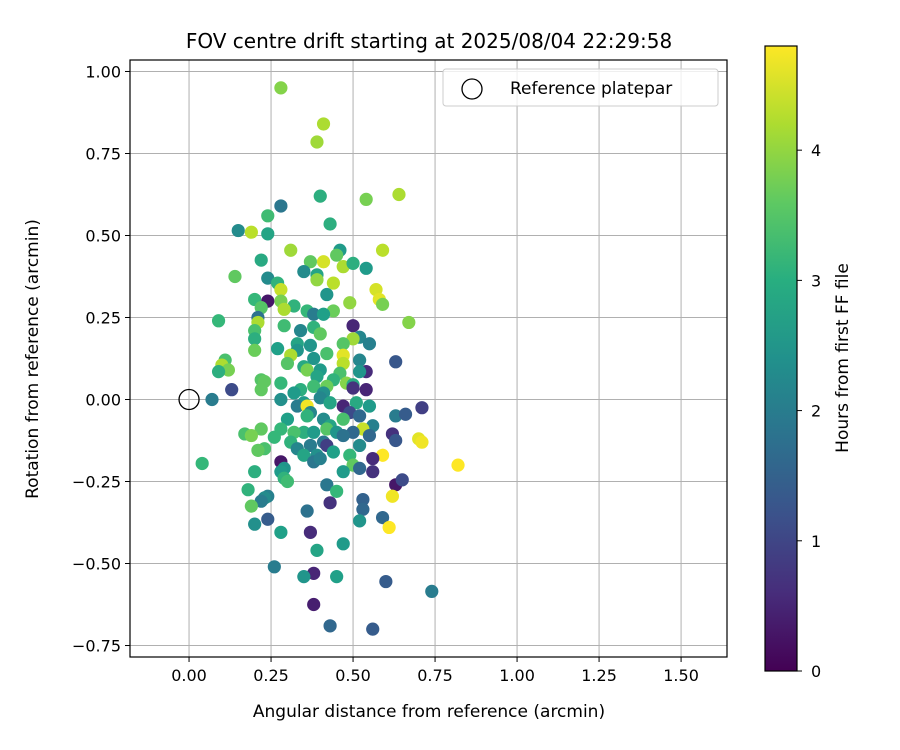 The height and width of the screenshot is (750, 900). What do you see at coordinates (816, 150) in the screenshot?
I see `colorbar-tick-label: 4` at bounding box center [816, 150].